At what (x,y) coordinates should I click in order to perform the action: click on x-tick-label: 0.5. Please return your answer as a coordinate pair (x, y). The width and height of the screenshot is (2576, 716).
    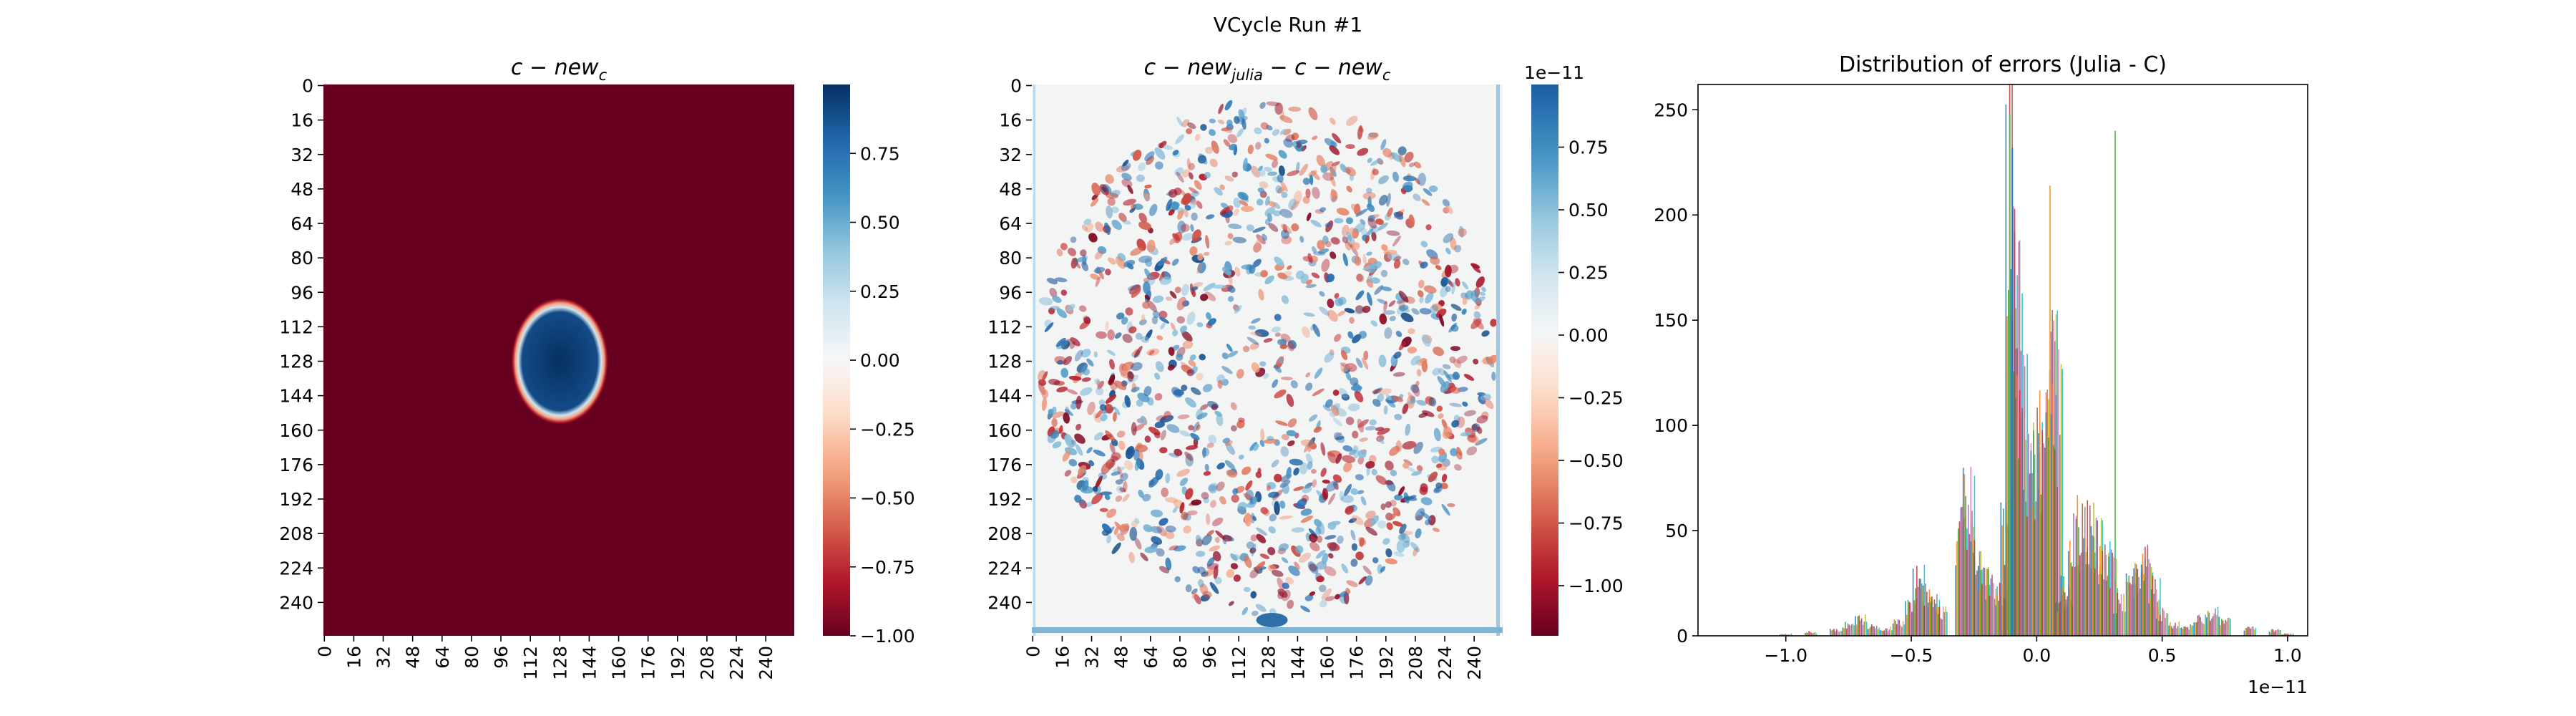
    Looking at the image, I should click on (2162, 655).